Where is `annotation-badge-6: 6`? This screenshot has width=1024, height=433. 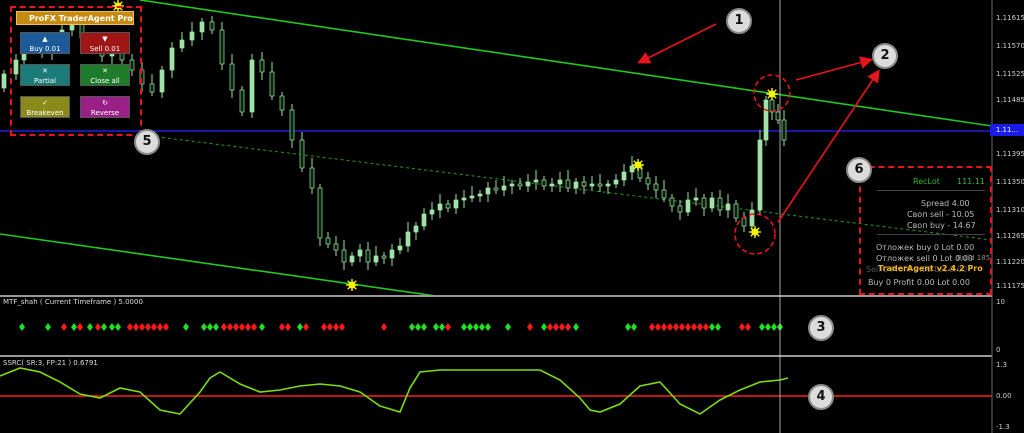
annotation-badge-6: 6 is located at coordinates (859, 170).